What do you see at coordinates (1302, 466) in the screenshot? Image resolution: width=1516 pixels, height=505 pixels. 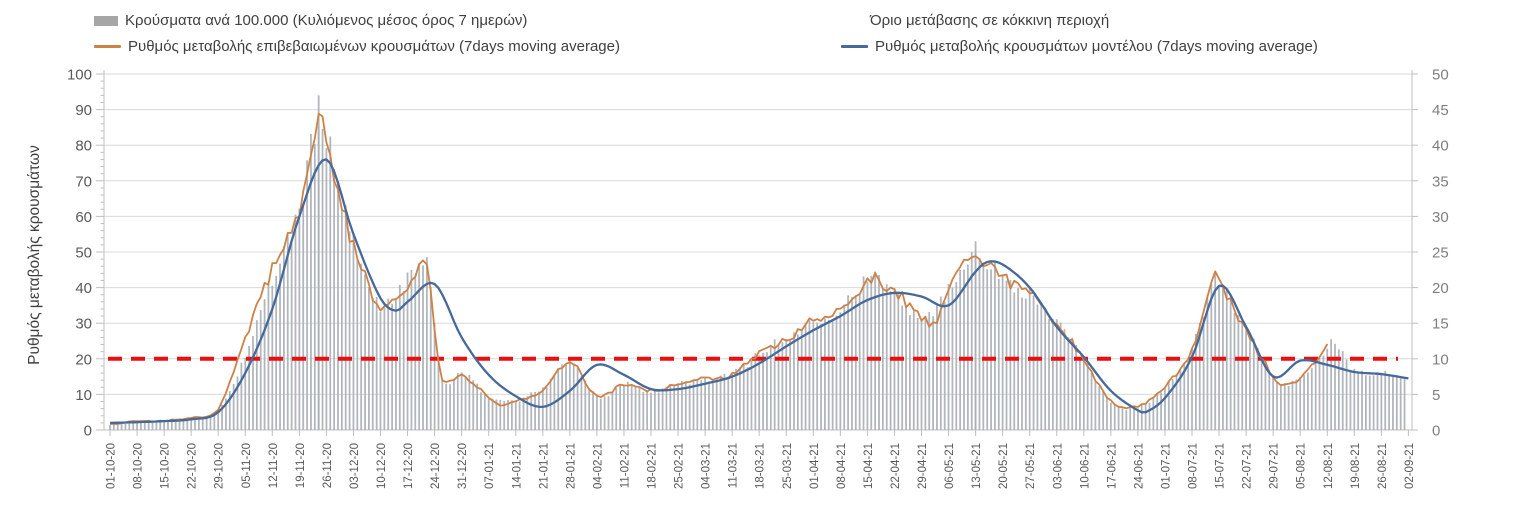 I see `x-axis-tick-label: 05-08-21` at bounding box center [1302, 466].